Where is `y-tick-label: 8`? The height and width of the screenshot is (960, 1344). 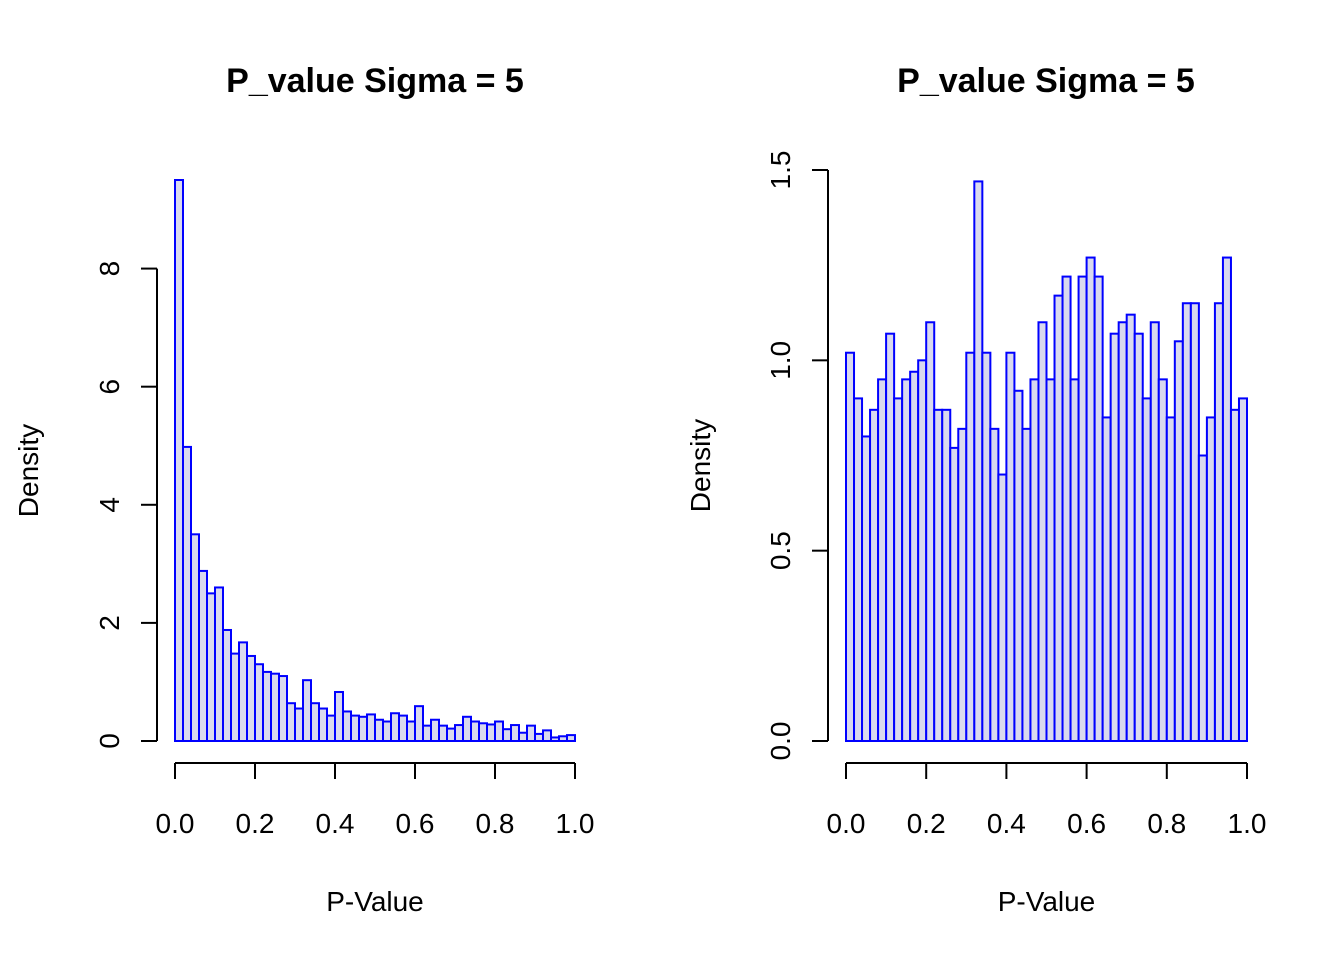 y-tick-label: 8 is located at coordinates (109, 269).